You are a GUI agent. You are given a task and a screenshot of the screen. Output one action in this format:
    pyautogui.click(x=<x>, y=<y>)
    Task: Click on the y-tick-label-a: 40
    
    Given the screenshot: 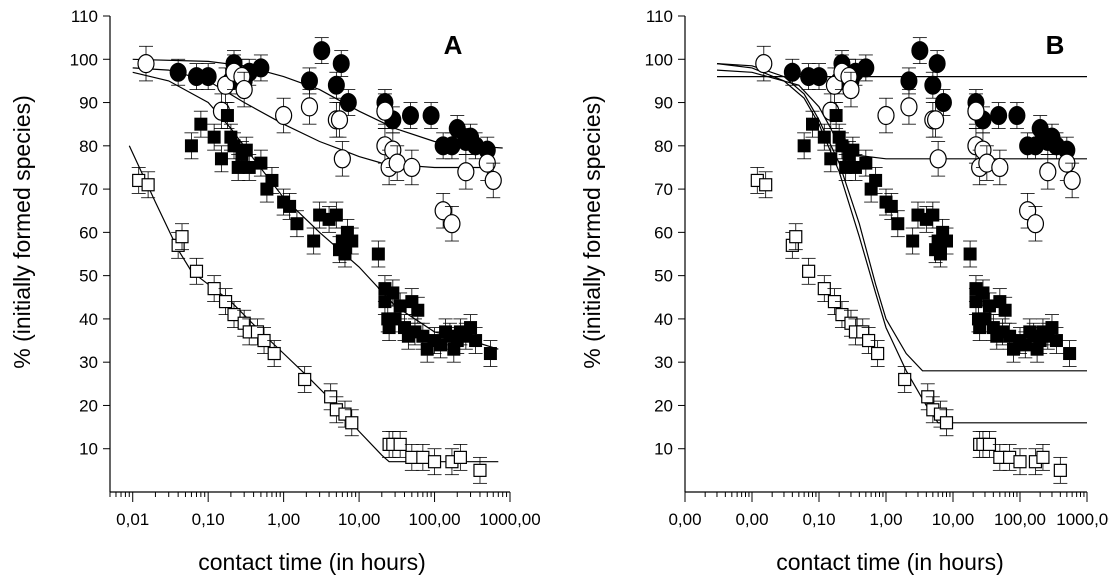 What is the action you would take?
    pyautogui.click(x=88, y=319)
    